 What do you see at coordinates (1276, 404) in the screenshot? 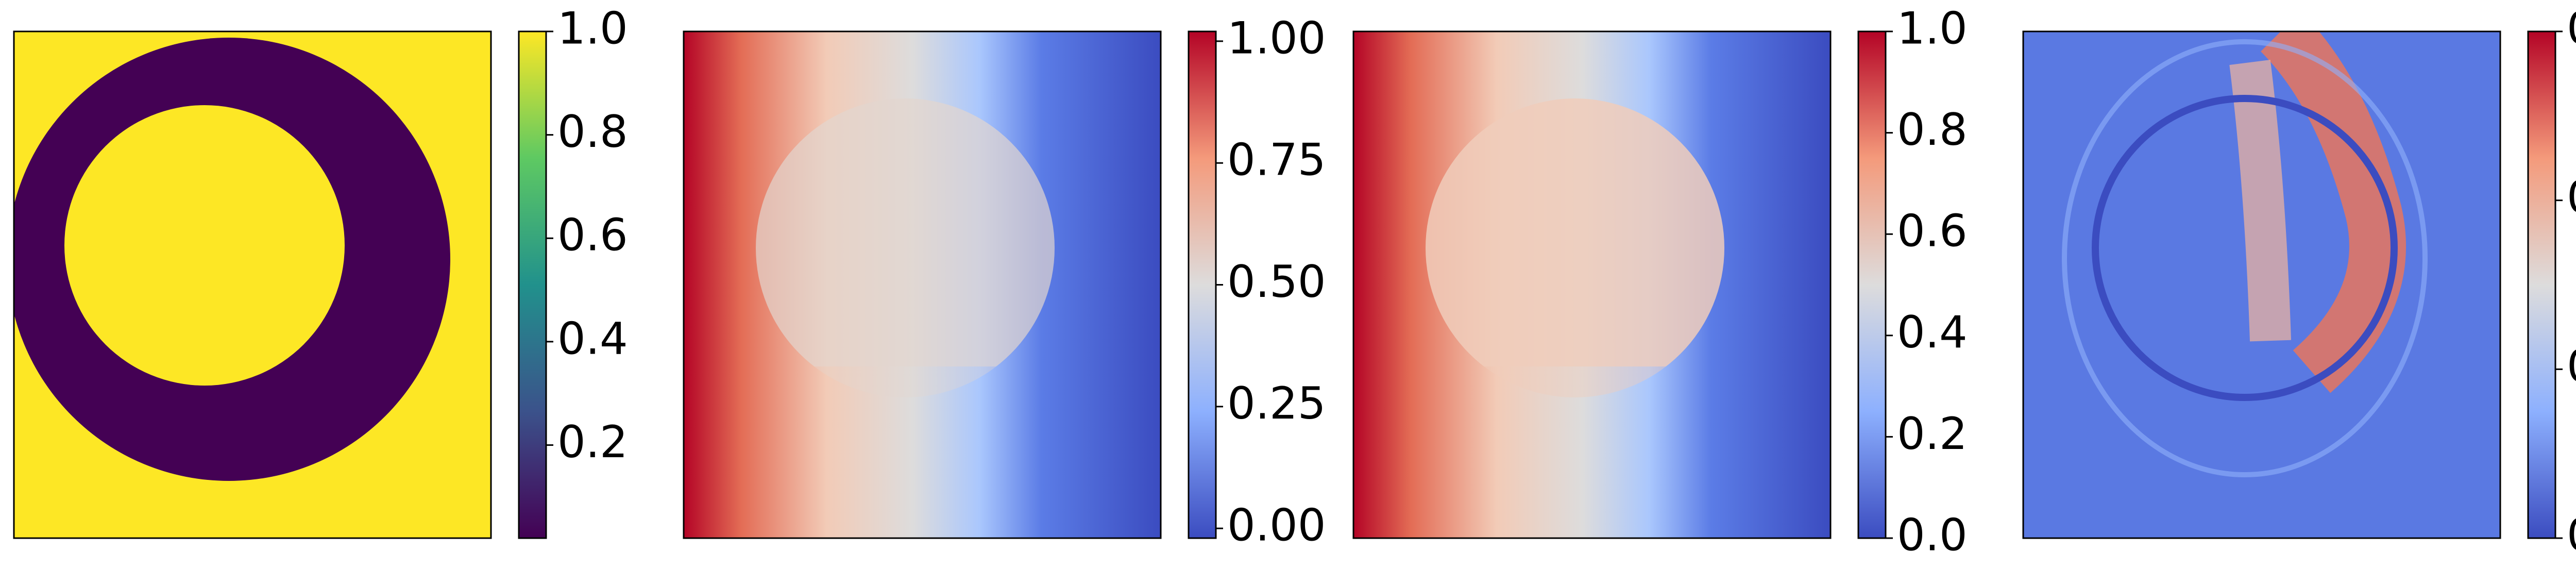
I see `colorbar-tick-label: 0.25` at bounding box center [1276, 404].